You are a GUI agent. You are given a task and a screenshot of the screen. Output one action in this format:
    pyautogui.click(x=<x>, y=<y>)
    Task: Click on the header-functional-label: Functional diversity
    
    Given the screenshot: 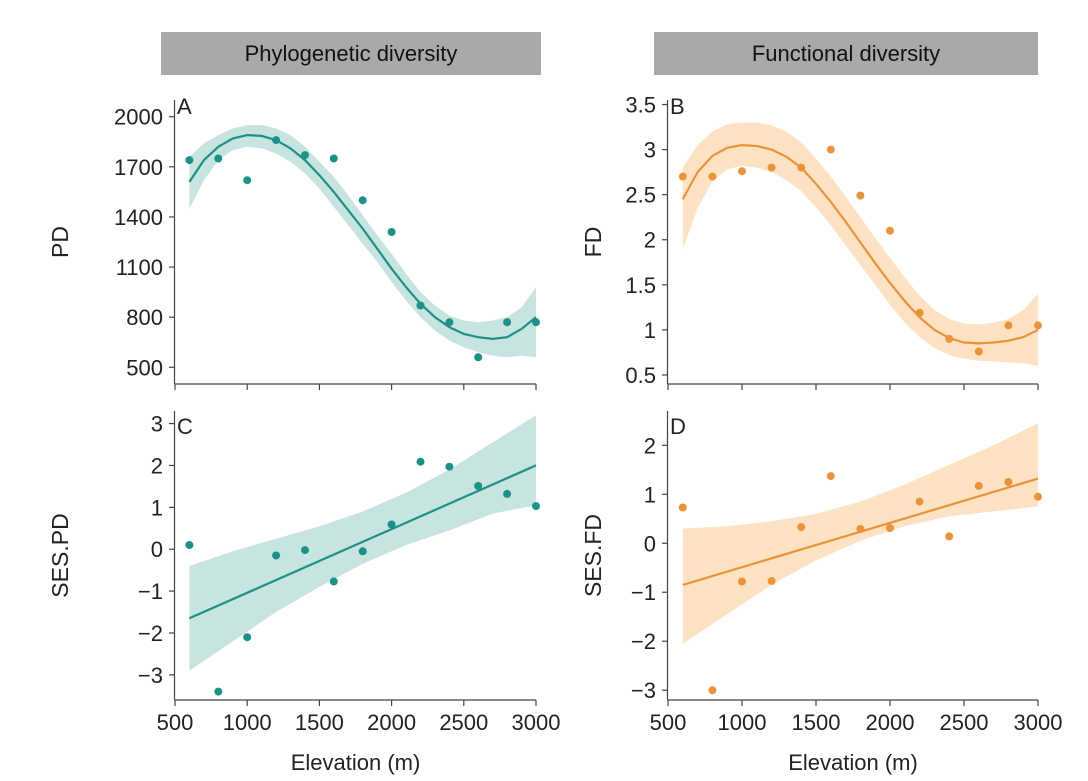 What is the action you would take?
    pyautogui.click(x=846, y=53)
    